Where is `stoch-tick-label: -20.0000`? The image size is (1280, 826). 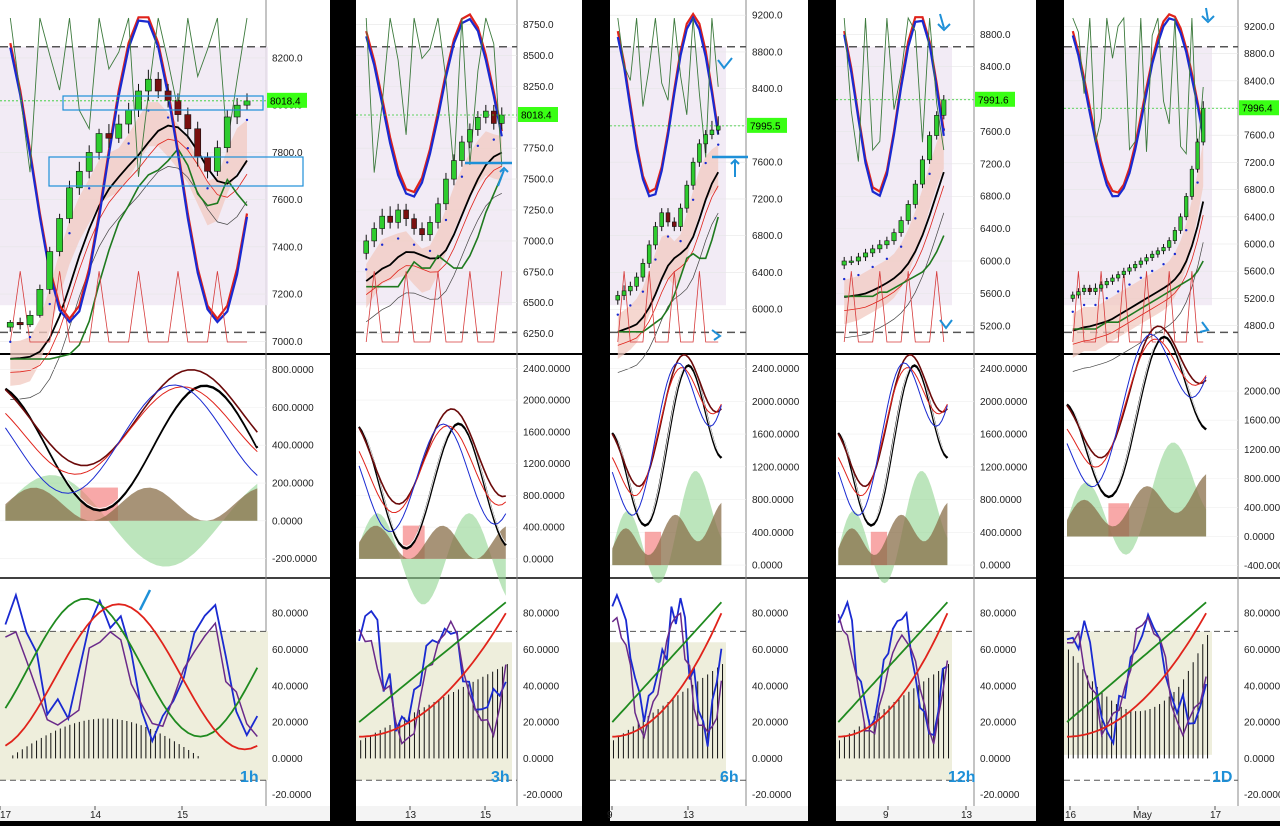
stoch-tick-label: -20.0000 is located at coordinates (1262, 795).